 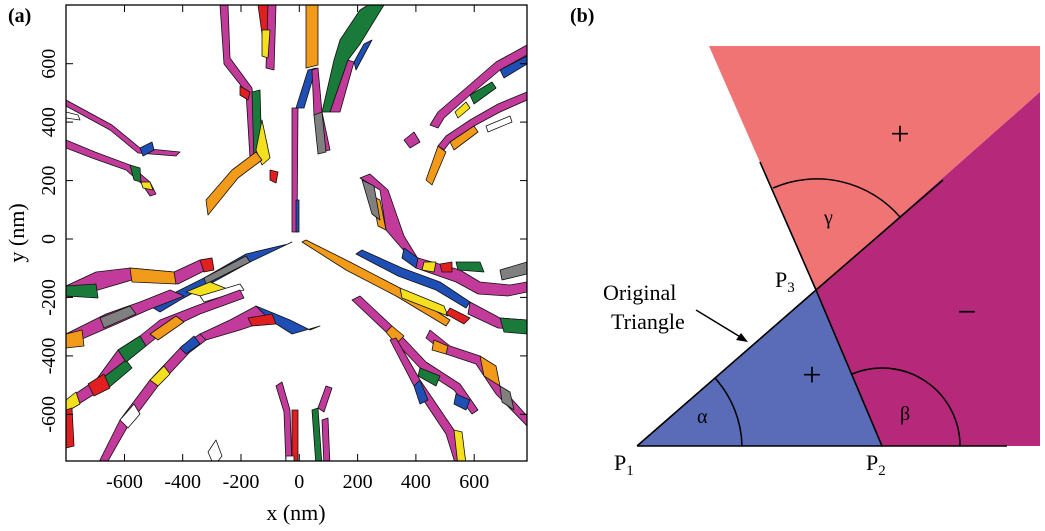 What do you see at coordinates (49, 414) in the screenshot?
I see `y-tick-label: -600` at bounding box center [49, 414].